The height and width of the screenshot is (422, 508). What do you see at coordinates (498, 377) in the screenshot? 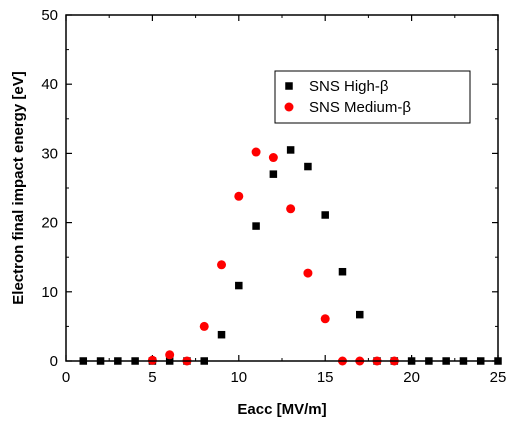
I see `x-tick-label: 25` at bounding box center [498, 377].